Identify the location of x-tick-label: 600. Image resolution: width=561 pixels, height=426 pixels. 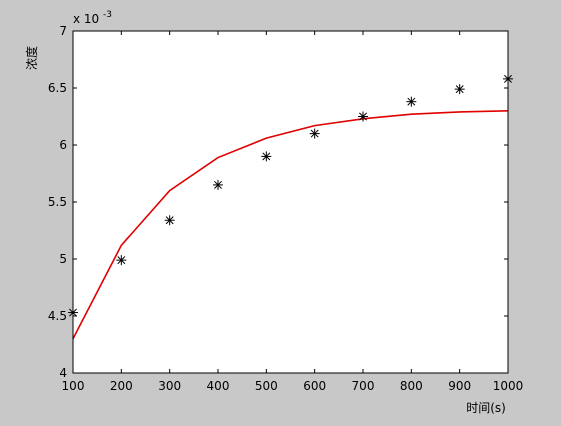
(314, 386).